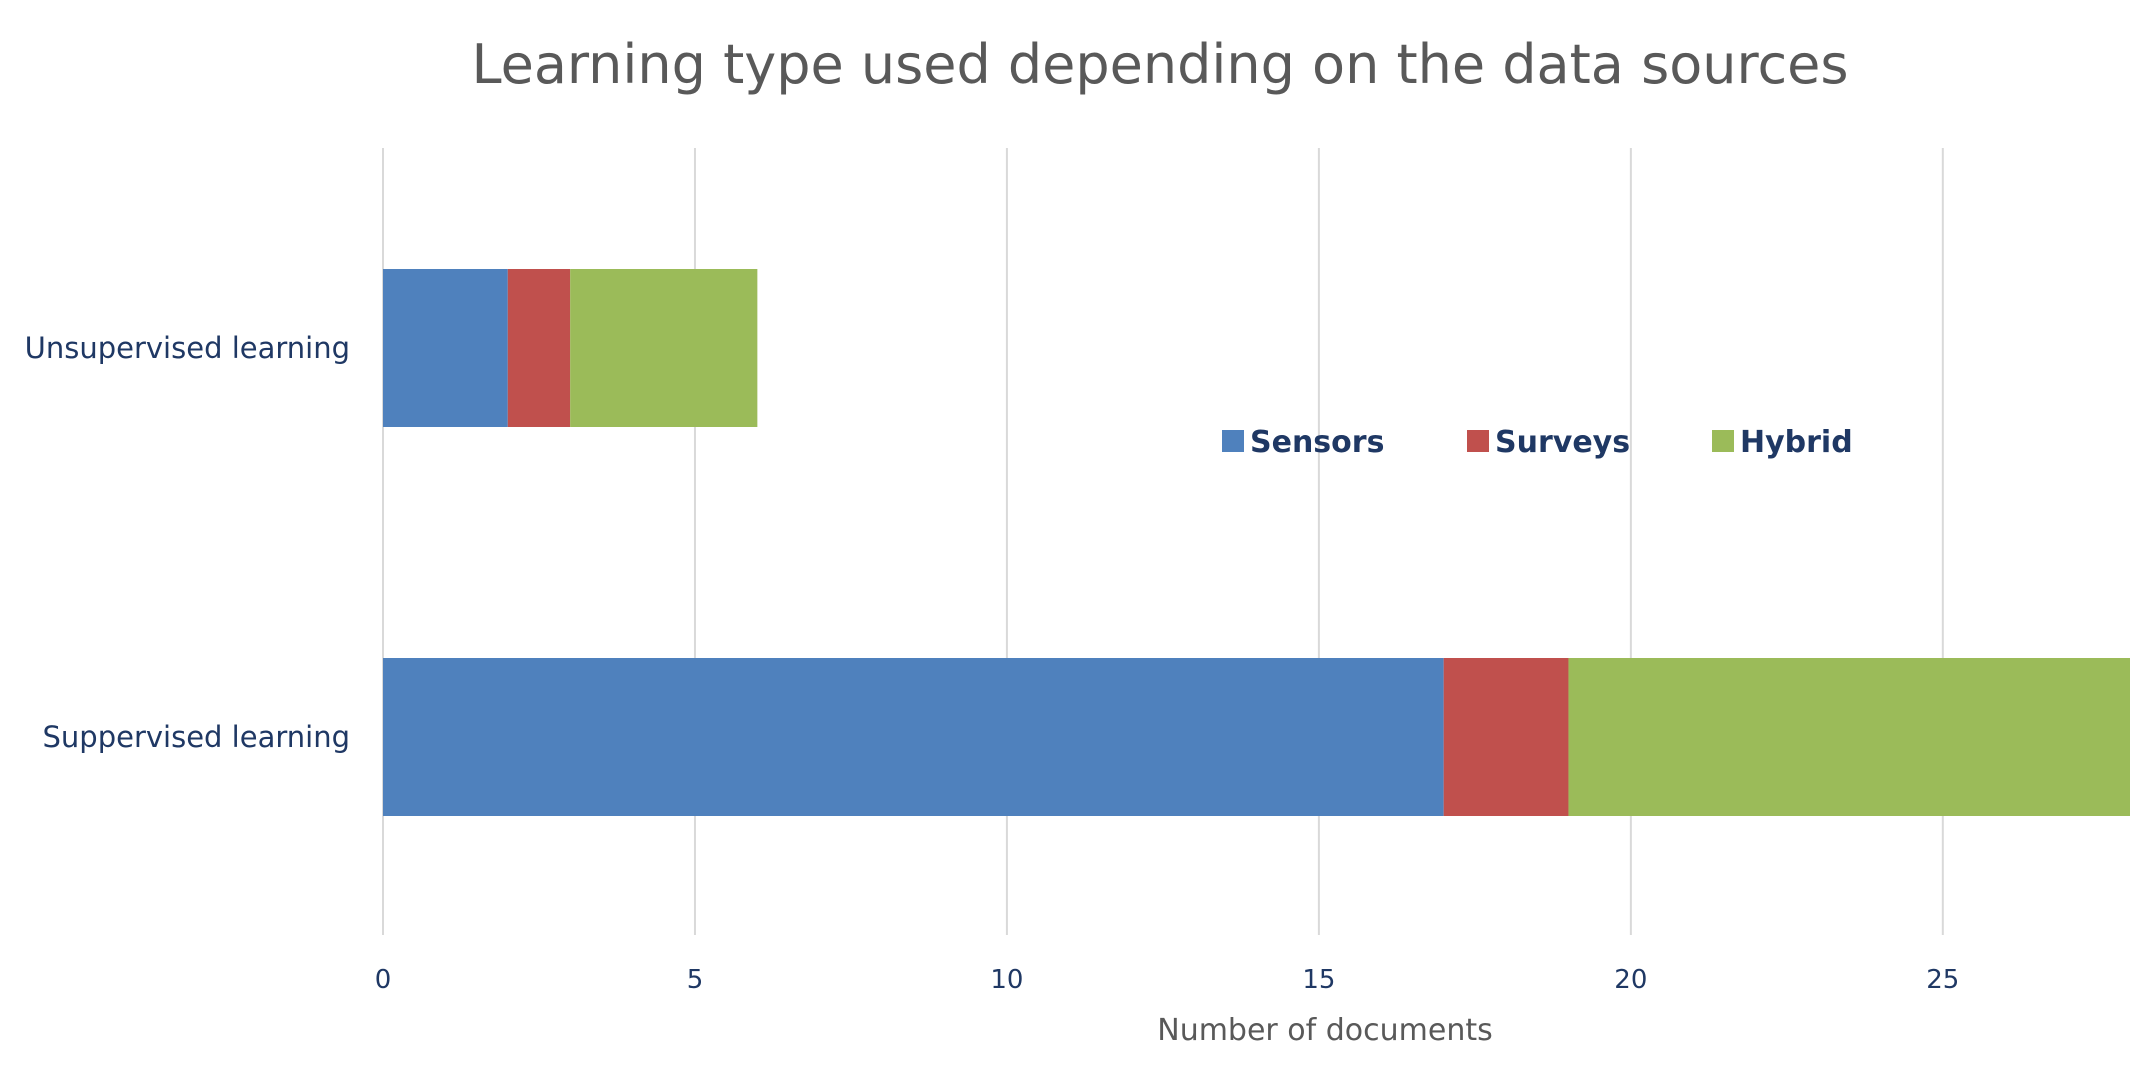 This screenshot has width=2149, height=1078. Describe the element at coordinates (187, 348) in the screenshot. I see `category-label-0: Unsupervised learning` at that location.